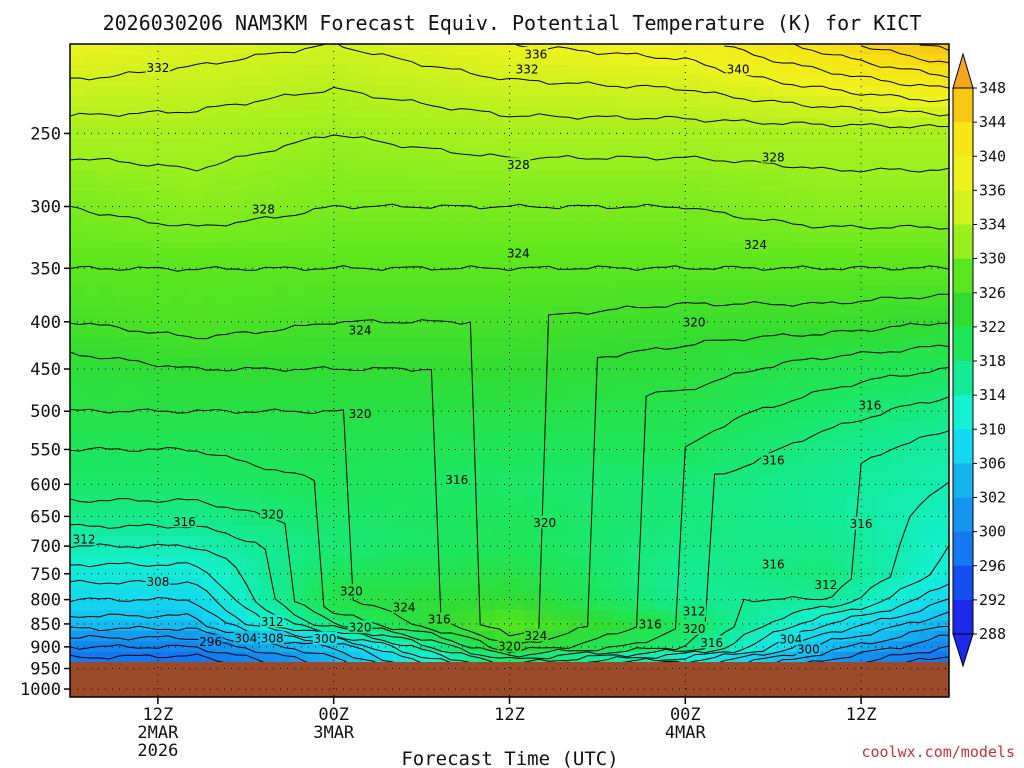 The width and height of the screenshot is (1024, 768). Describe the element at coordinates (686, 733) in the screenshot. I see `x-tick-label: 4MAR` at that location.